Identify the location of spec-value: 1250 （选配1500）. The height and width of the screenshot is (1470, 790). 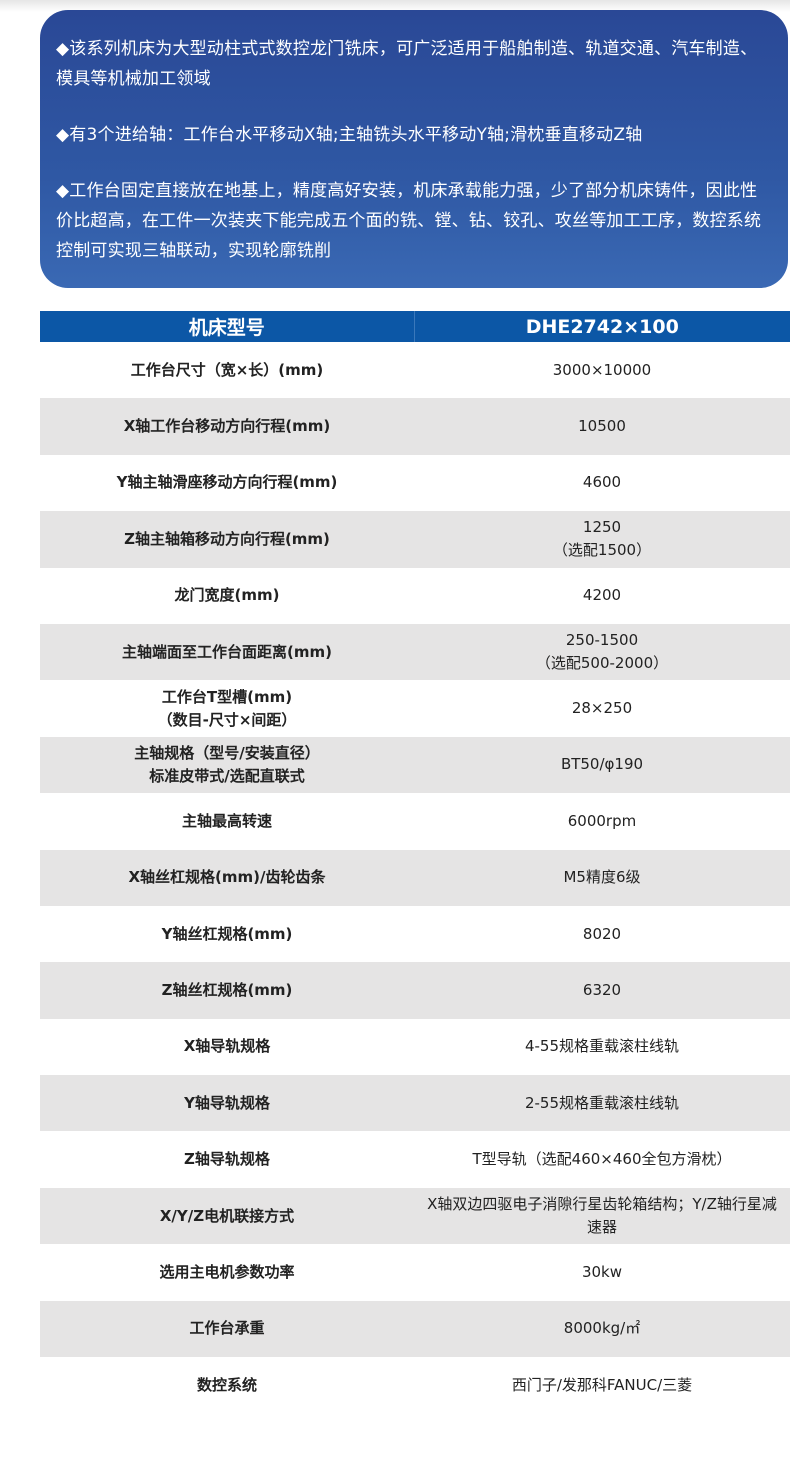
(602, 539).